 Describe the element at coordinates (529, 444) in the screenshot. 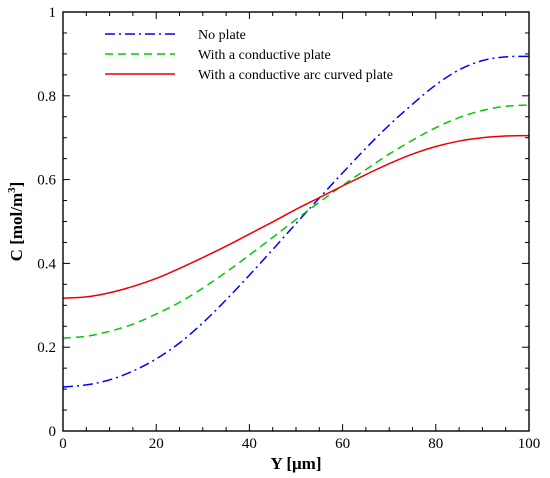

I see `x-tick-label: 100` at that location.